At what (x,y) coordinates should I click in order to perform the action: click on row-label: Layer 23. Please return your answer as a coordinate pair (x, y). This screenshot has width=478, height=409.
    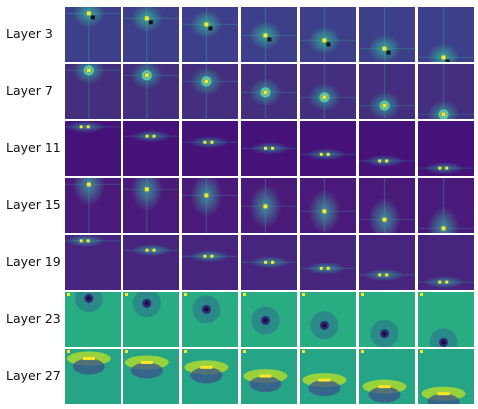
    Looking at the image, I should click on (33, 318).